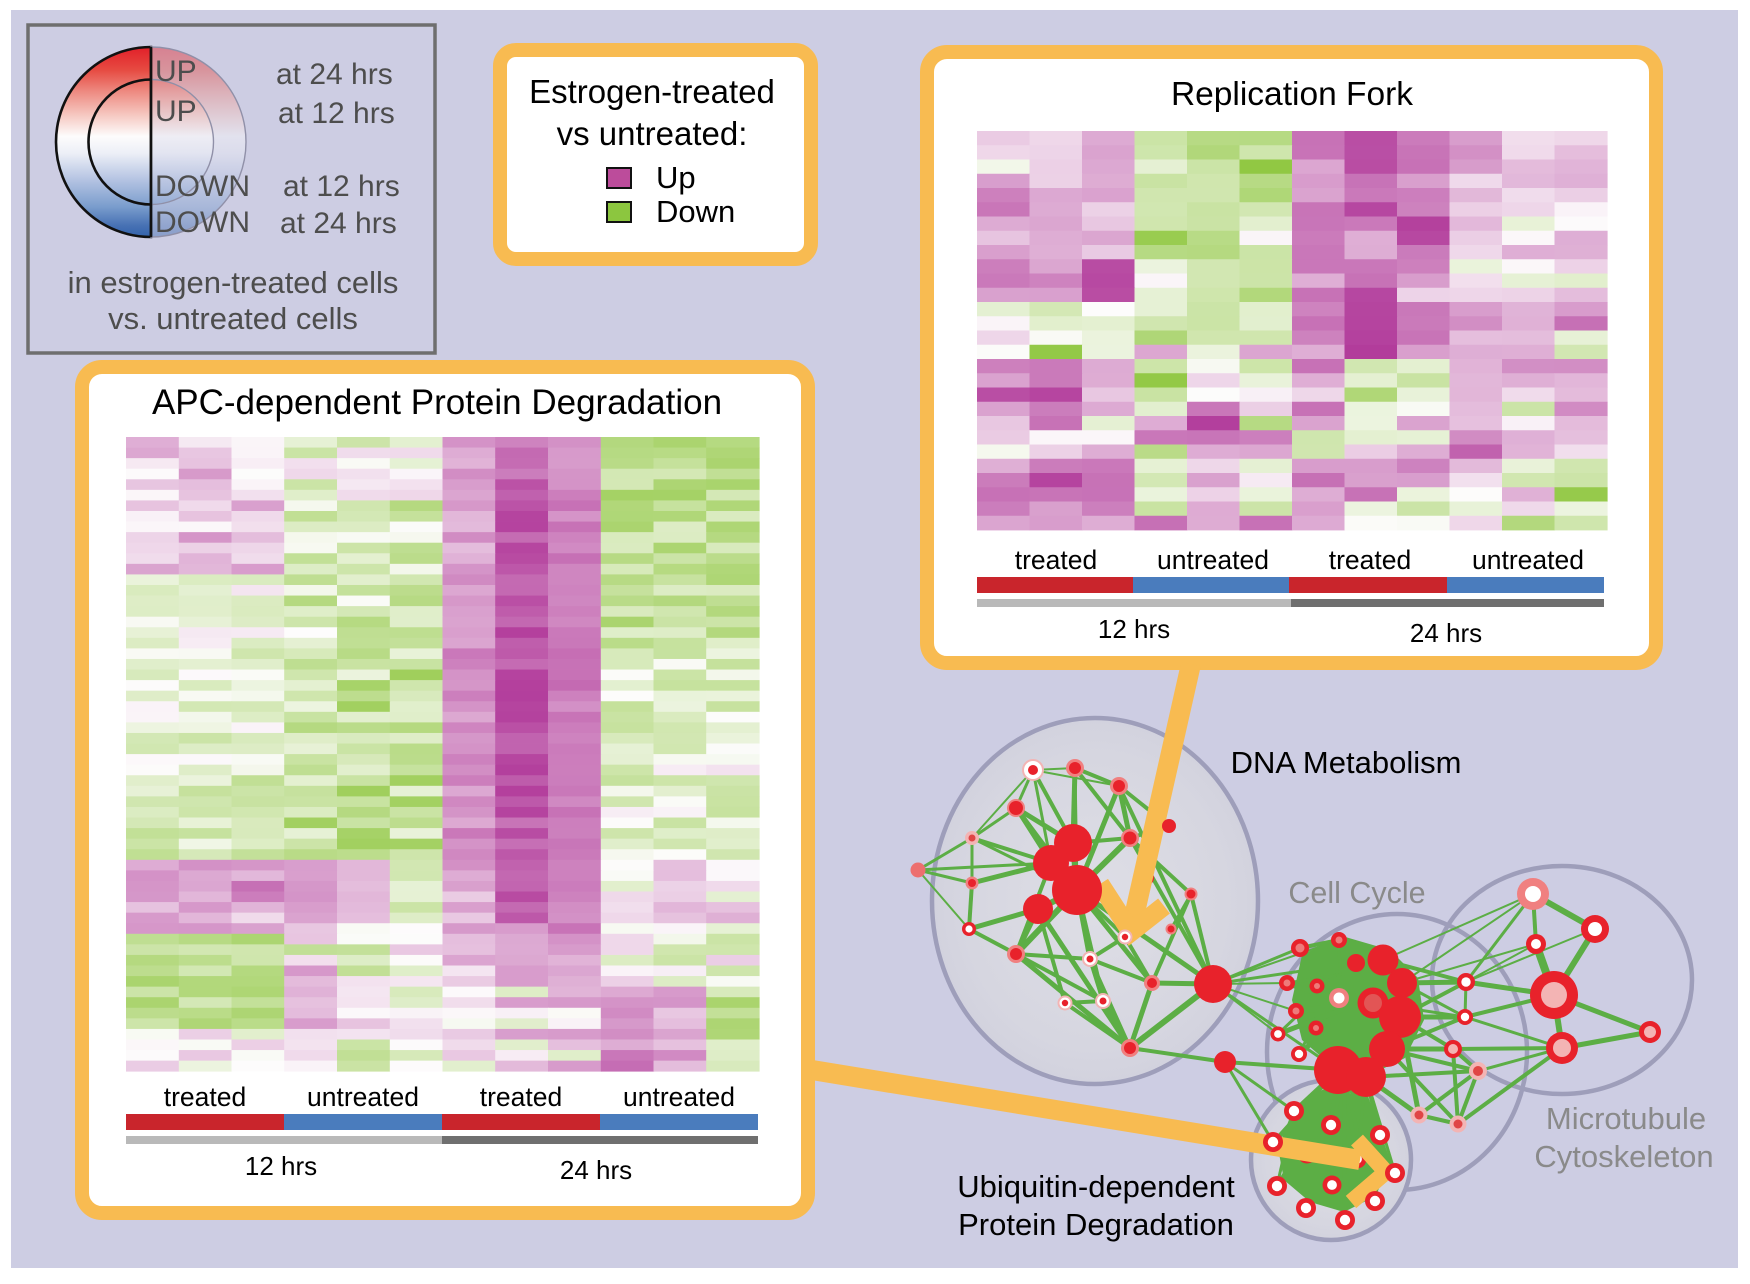 This screenshot has height=1284, width=1750. Describe the element at coordinates (1623, 1156) in the screenshot. I see `svg-text: Cytoskeleton` at that location.